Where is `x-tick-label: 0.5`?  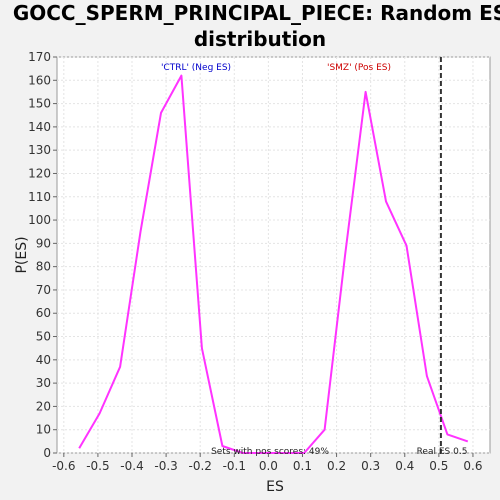
x-tick-label: 0.5 is located at coordinates (438, 466).